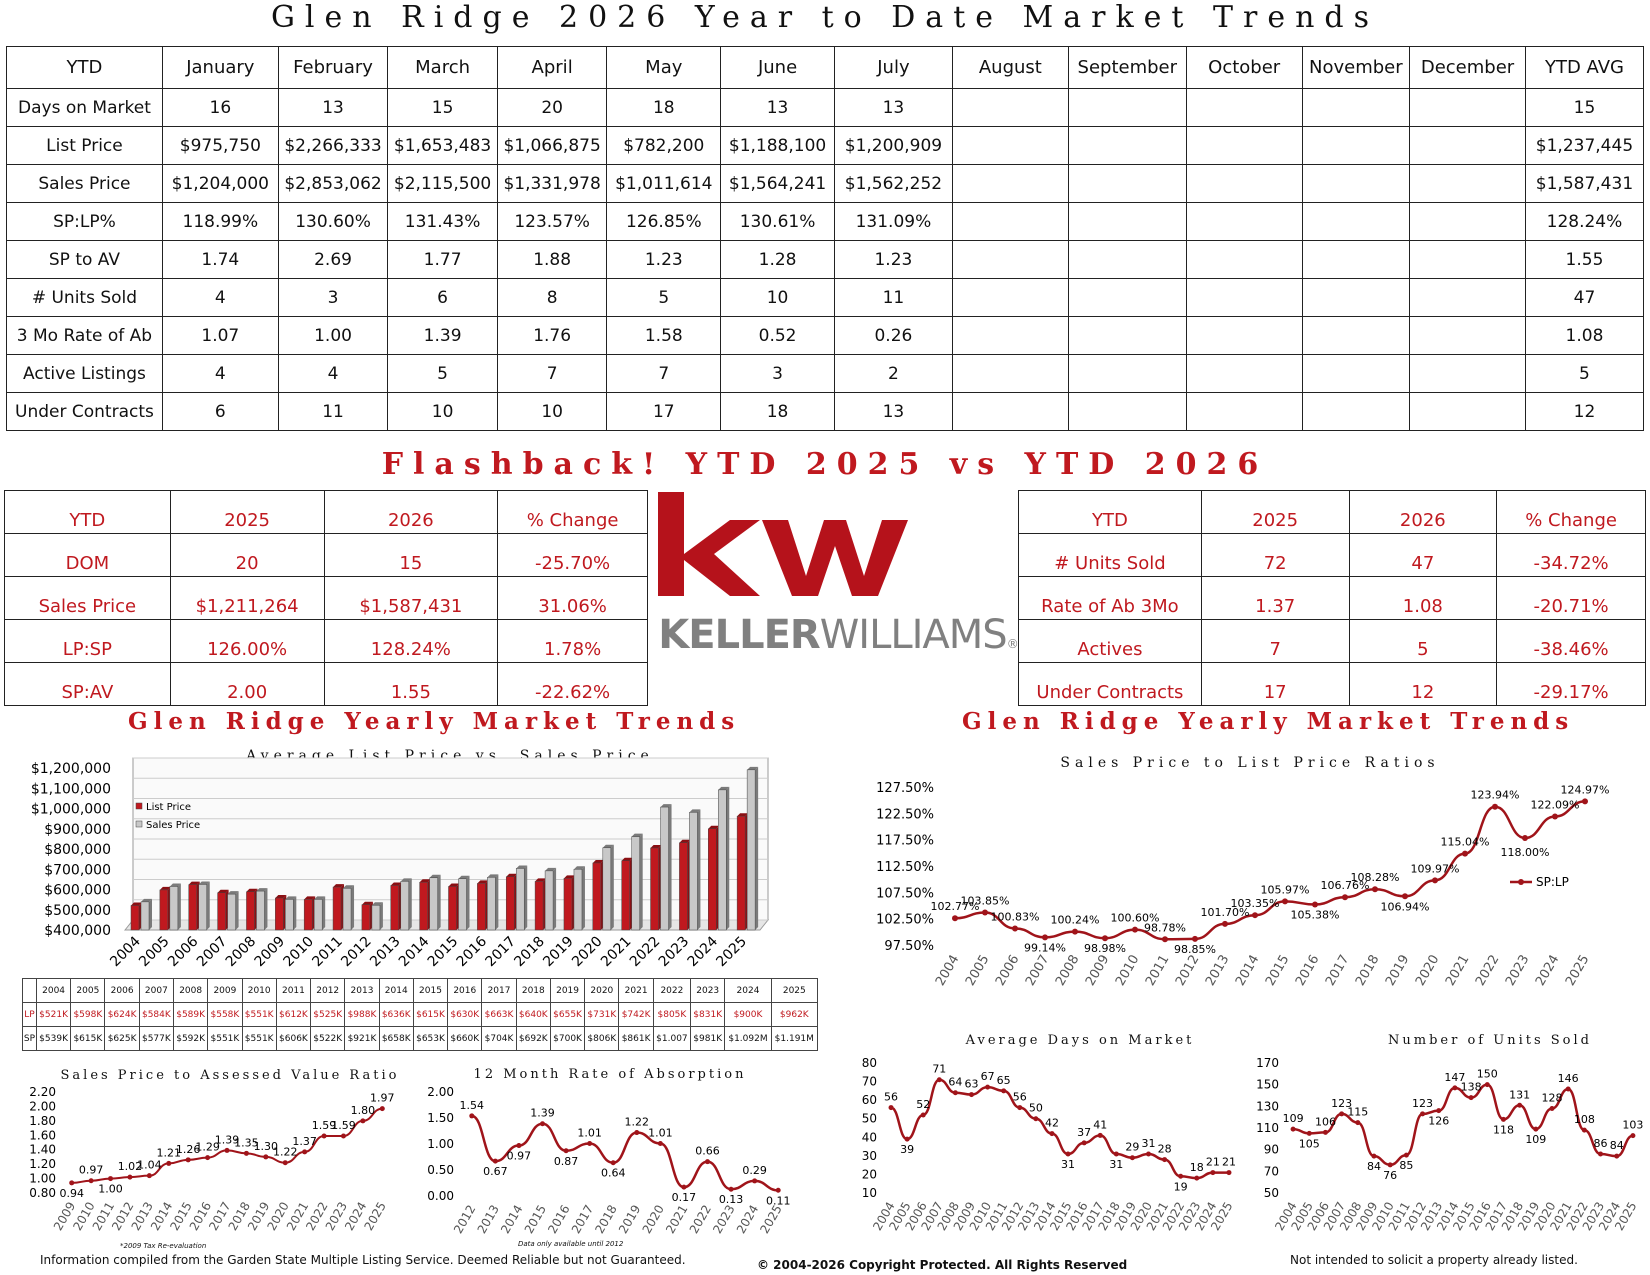  What do you see at coordinates (326, 684) in the screenshot?
I see `table-row: SP:AV 2.00 1.55 -22.62%` at bounding box center [326, 684].